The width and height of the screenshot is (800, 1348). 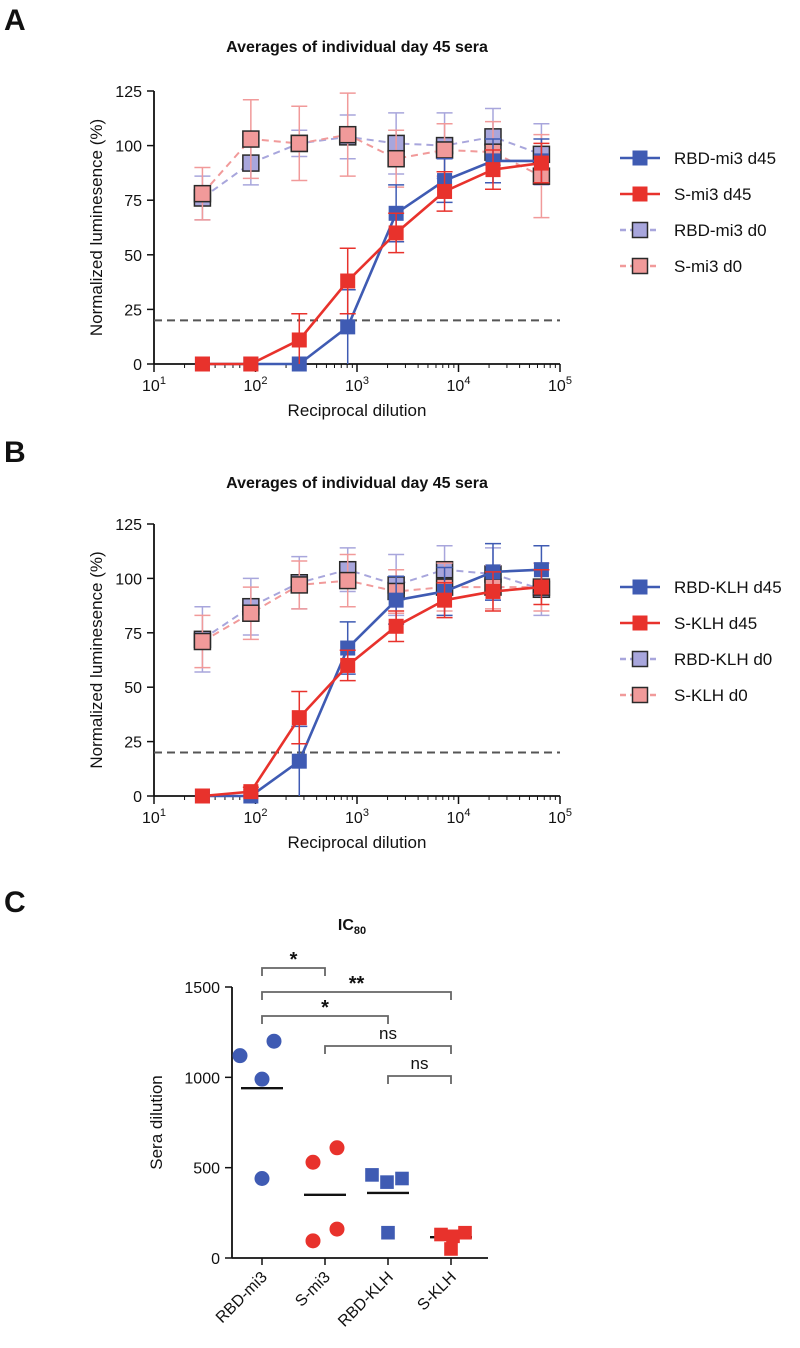 What do you see at coordinates (708, 266) in the screenshot?
I see `legend-label: S-mi3 d0` at bounding box center [708, 266].